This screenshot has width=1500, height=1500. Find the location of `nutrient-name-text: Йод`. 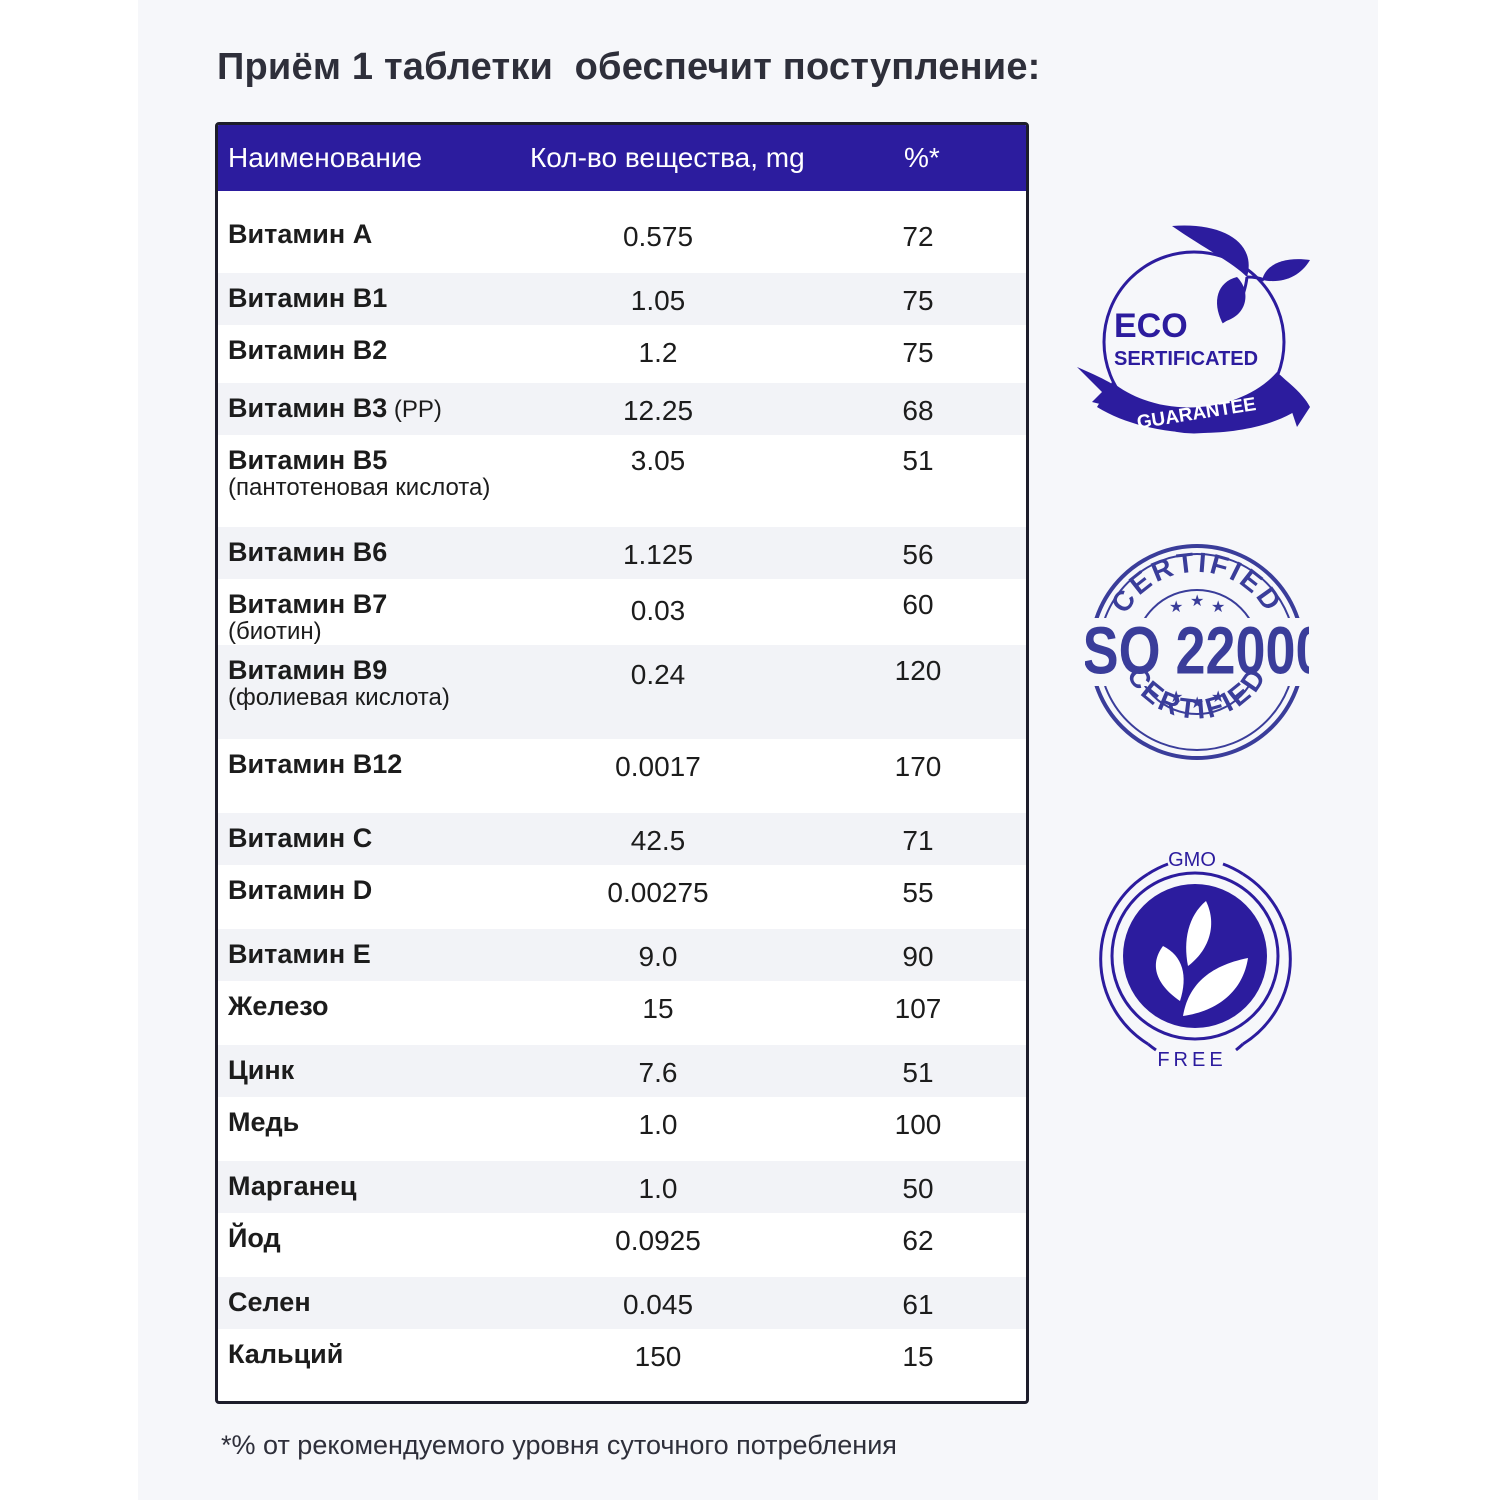

nutrient-name-text: Йод is located at coordinates (254, 1238).